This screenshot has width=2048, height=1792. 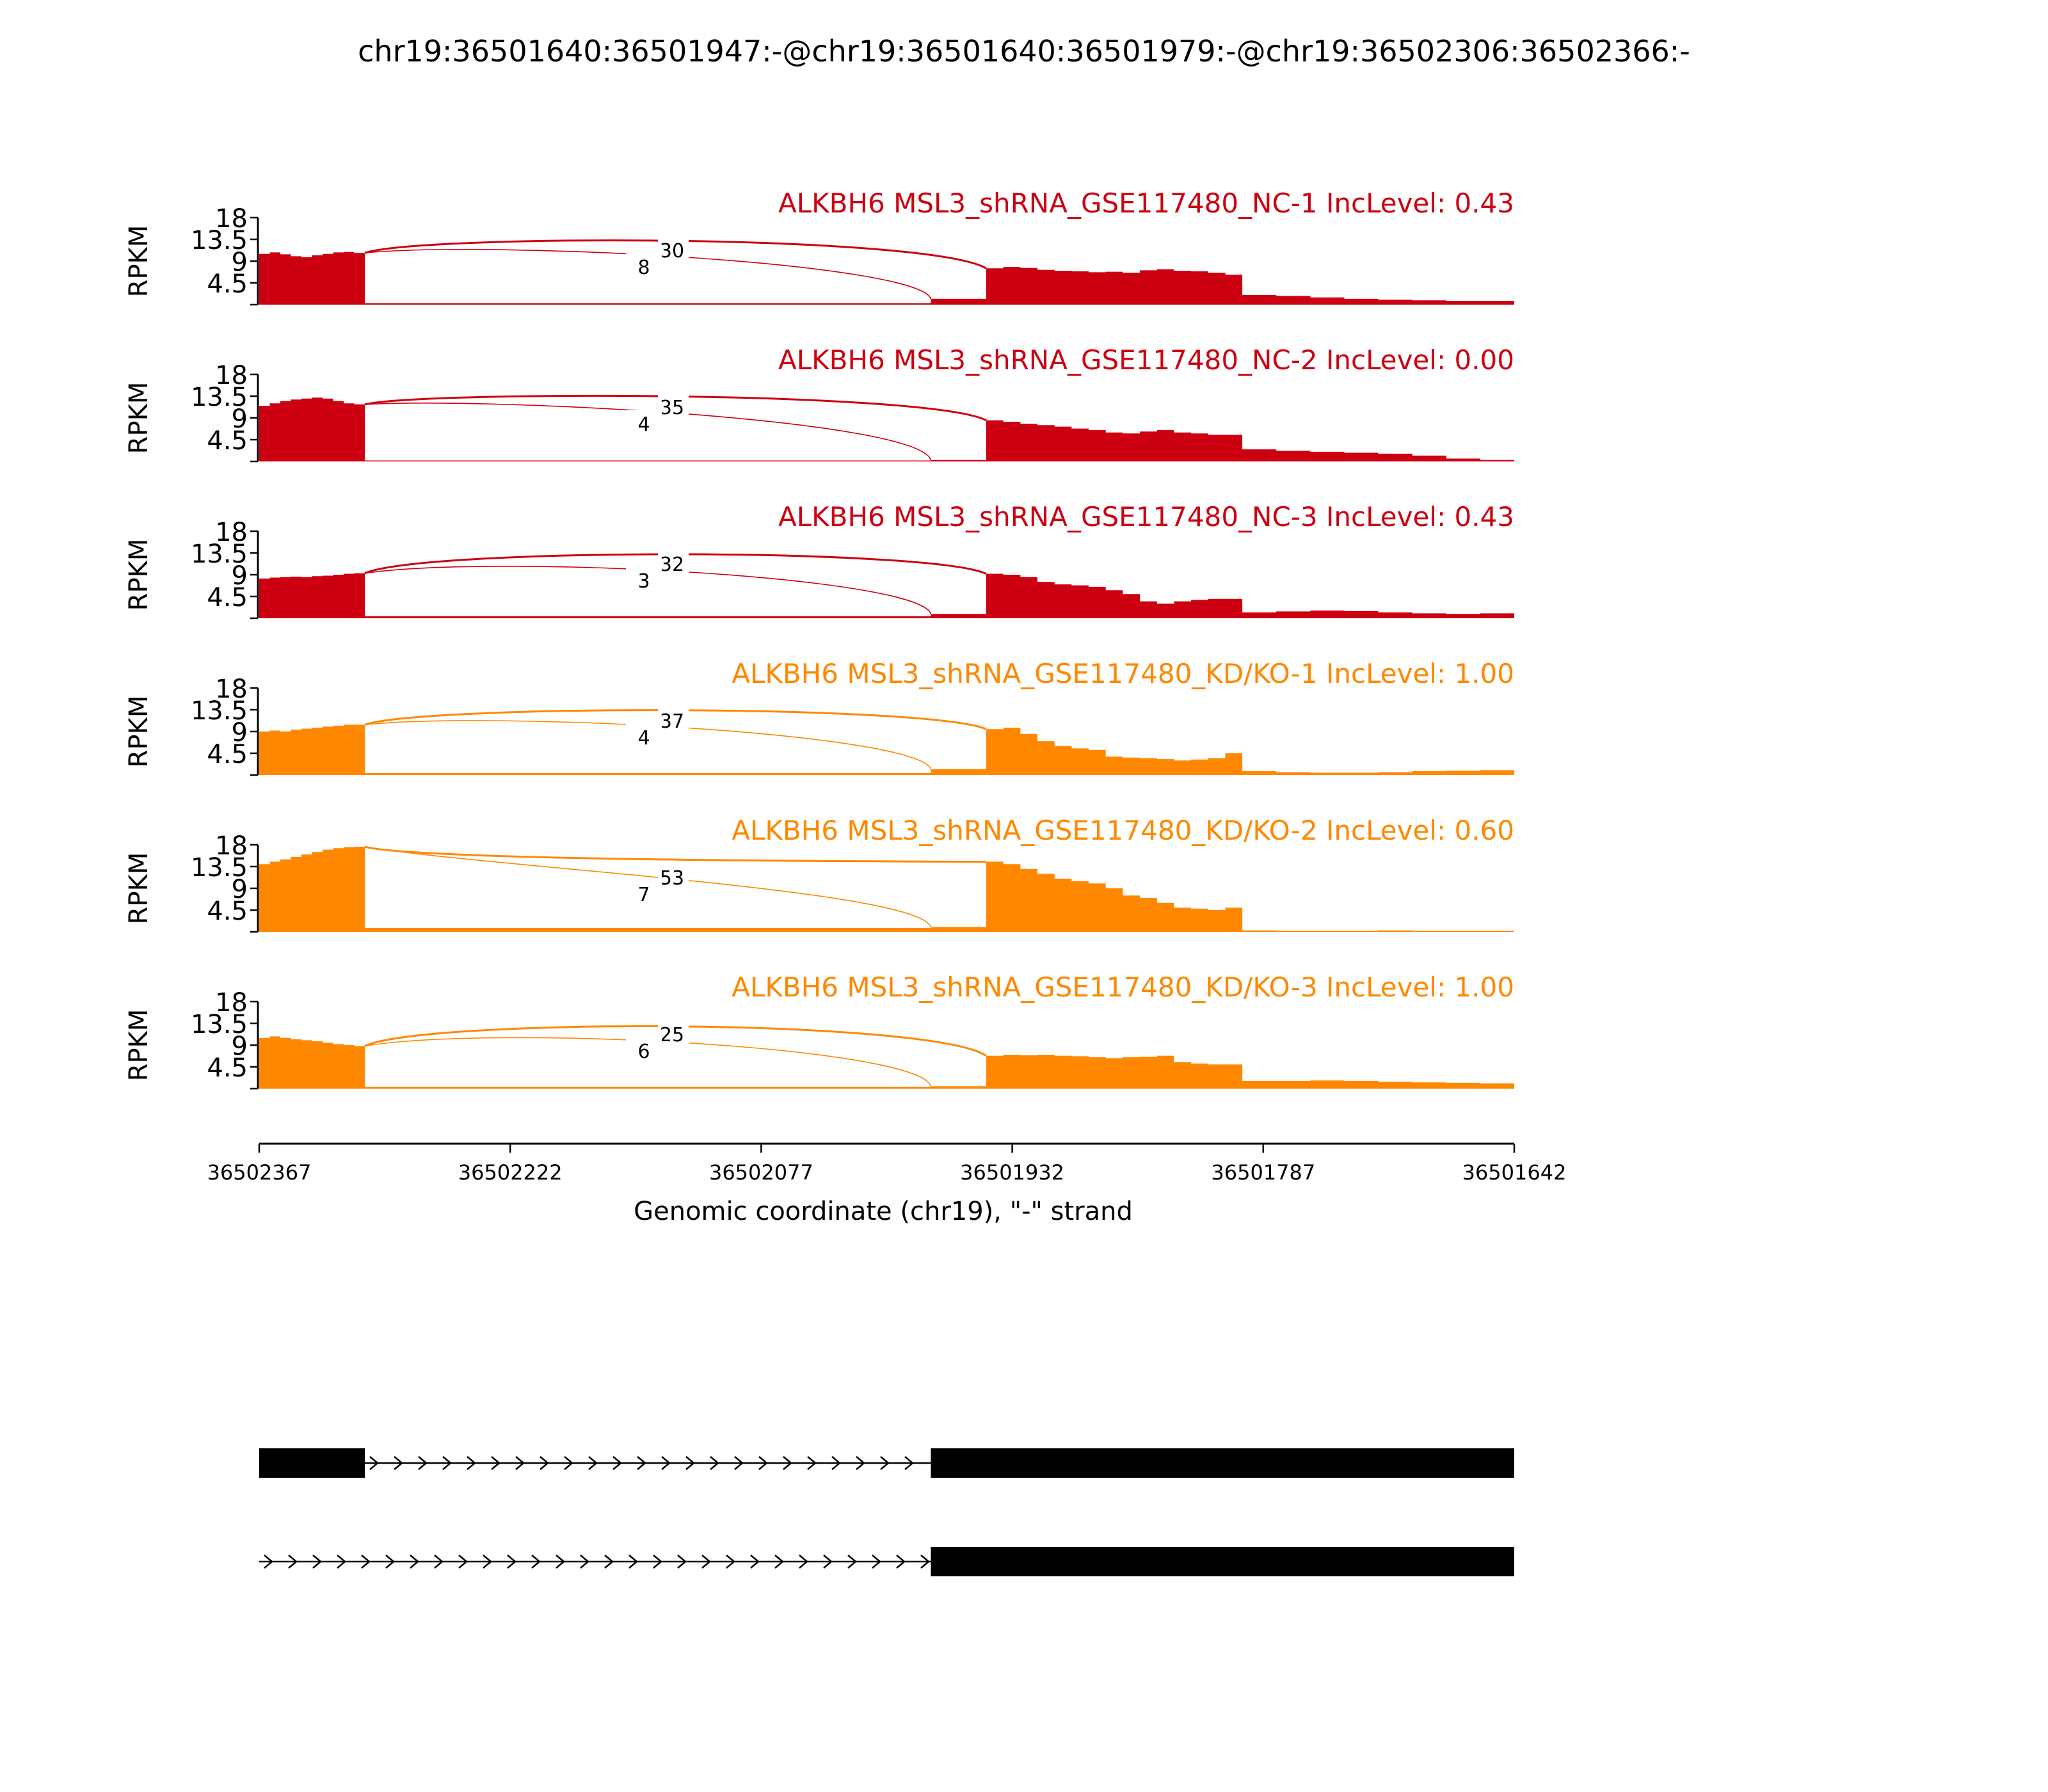 What do you see at coordinates (1263, 1172) in the screenshot?
I see `x-tick-label: 36501787` at bounding box center [1263, 1172].